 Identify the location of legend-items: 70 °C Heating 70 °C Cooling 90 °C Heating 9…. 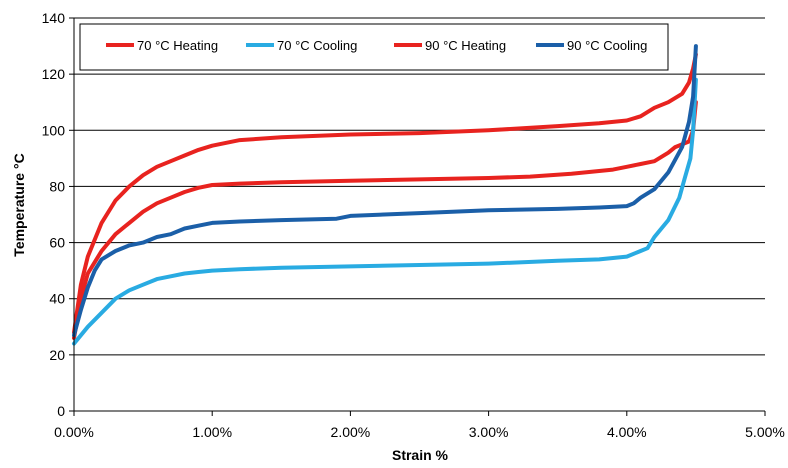
(376, 45).